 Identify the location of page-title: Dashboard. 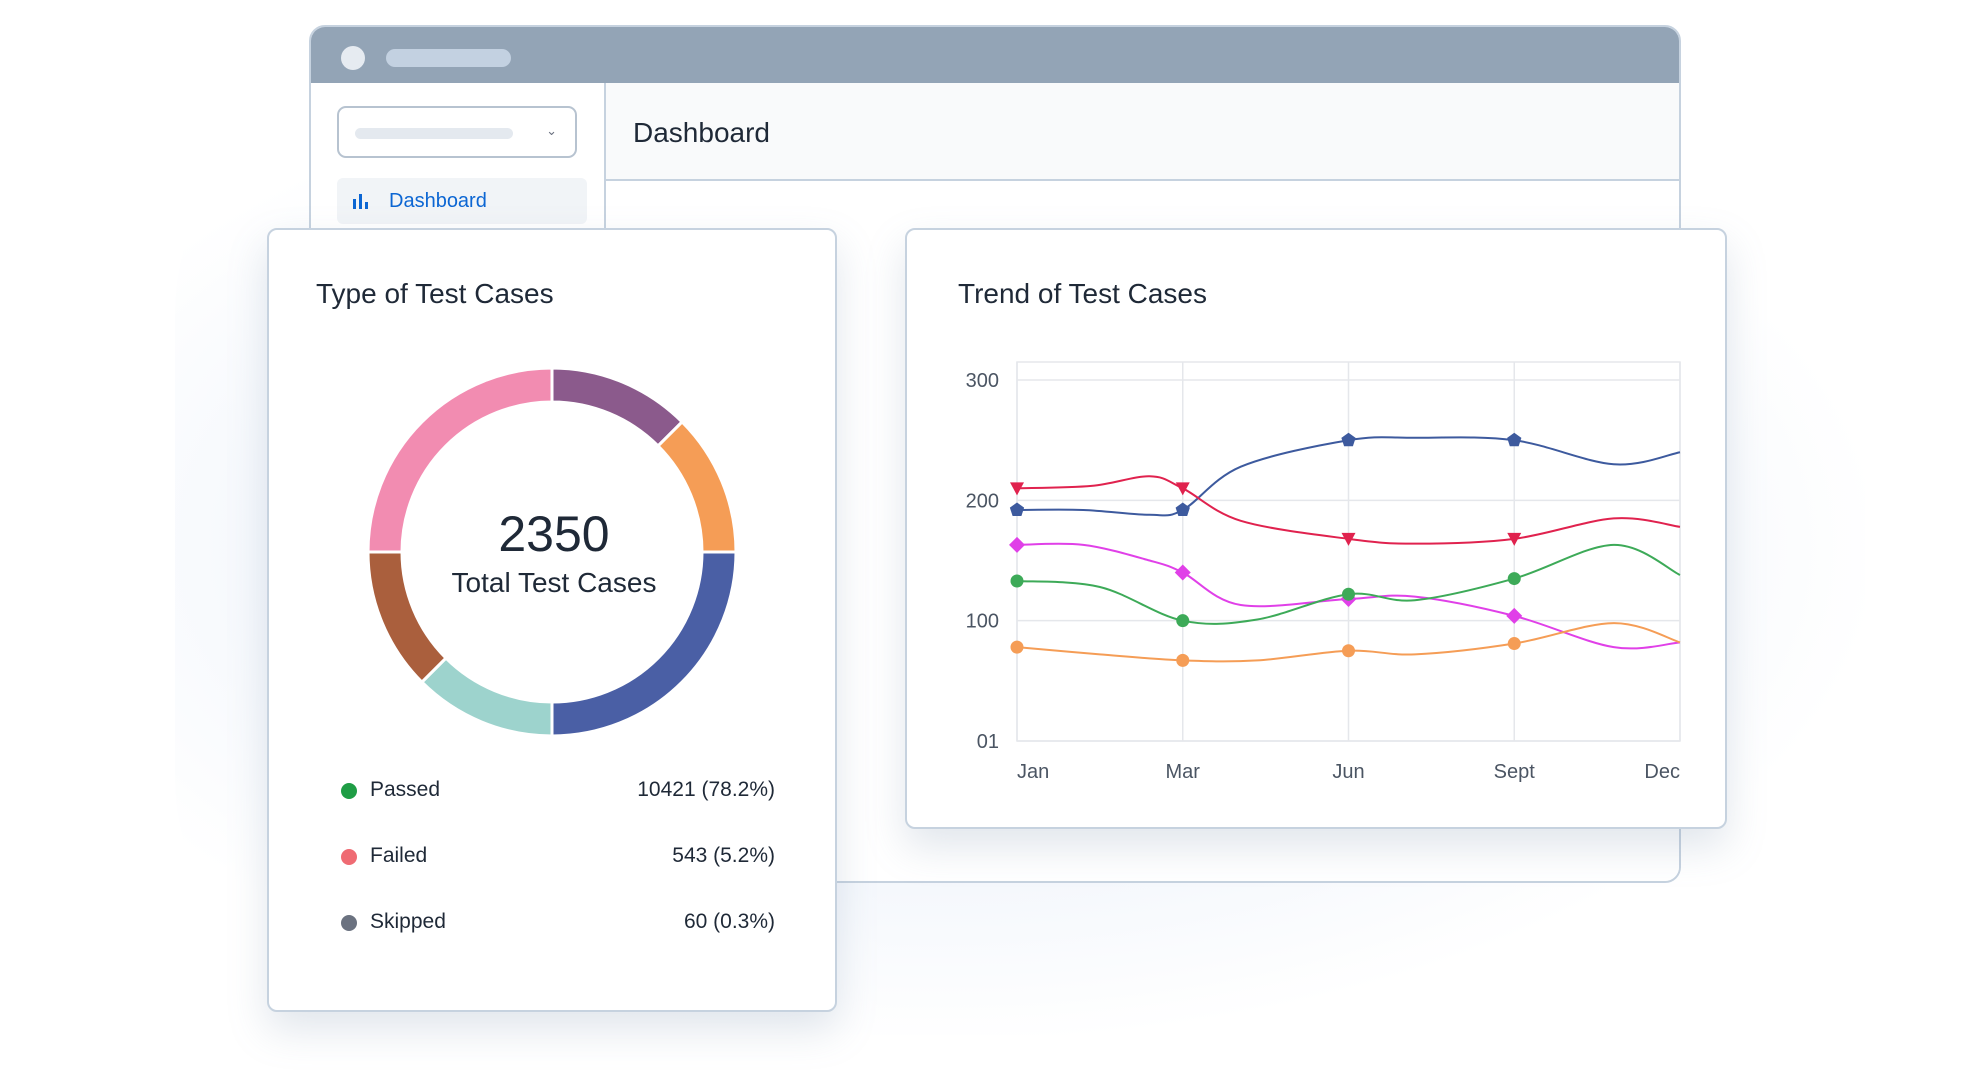
(701, 132).